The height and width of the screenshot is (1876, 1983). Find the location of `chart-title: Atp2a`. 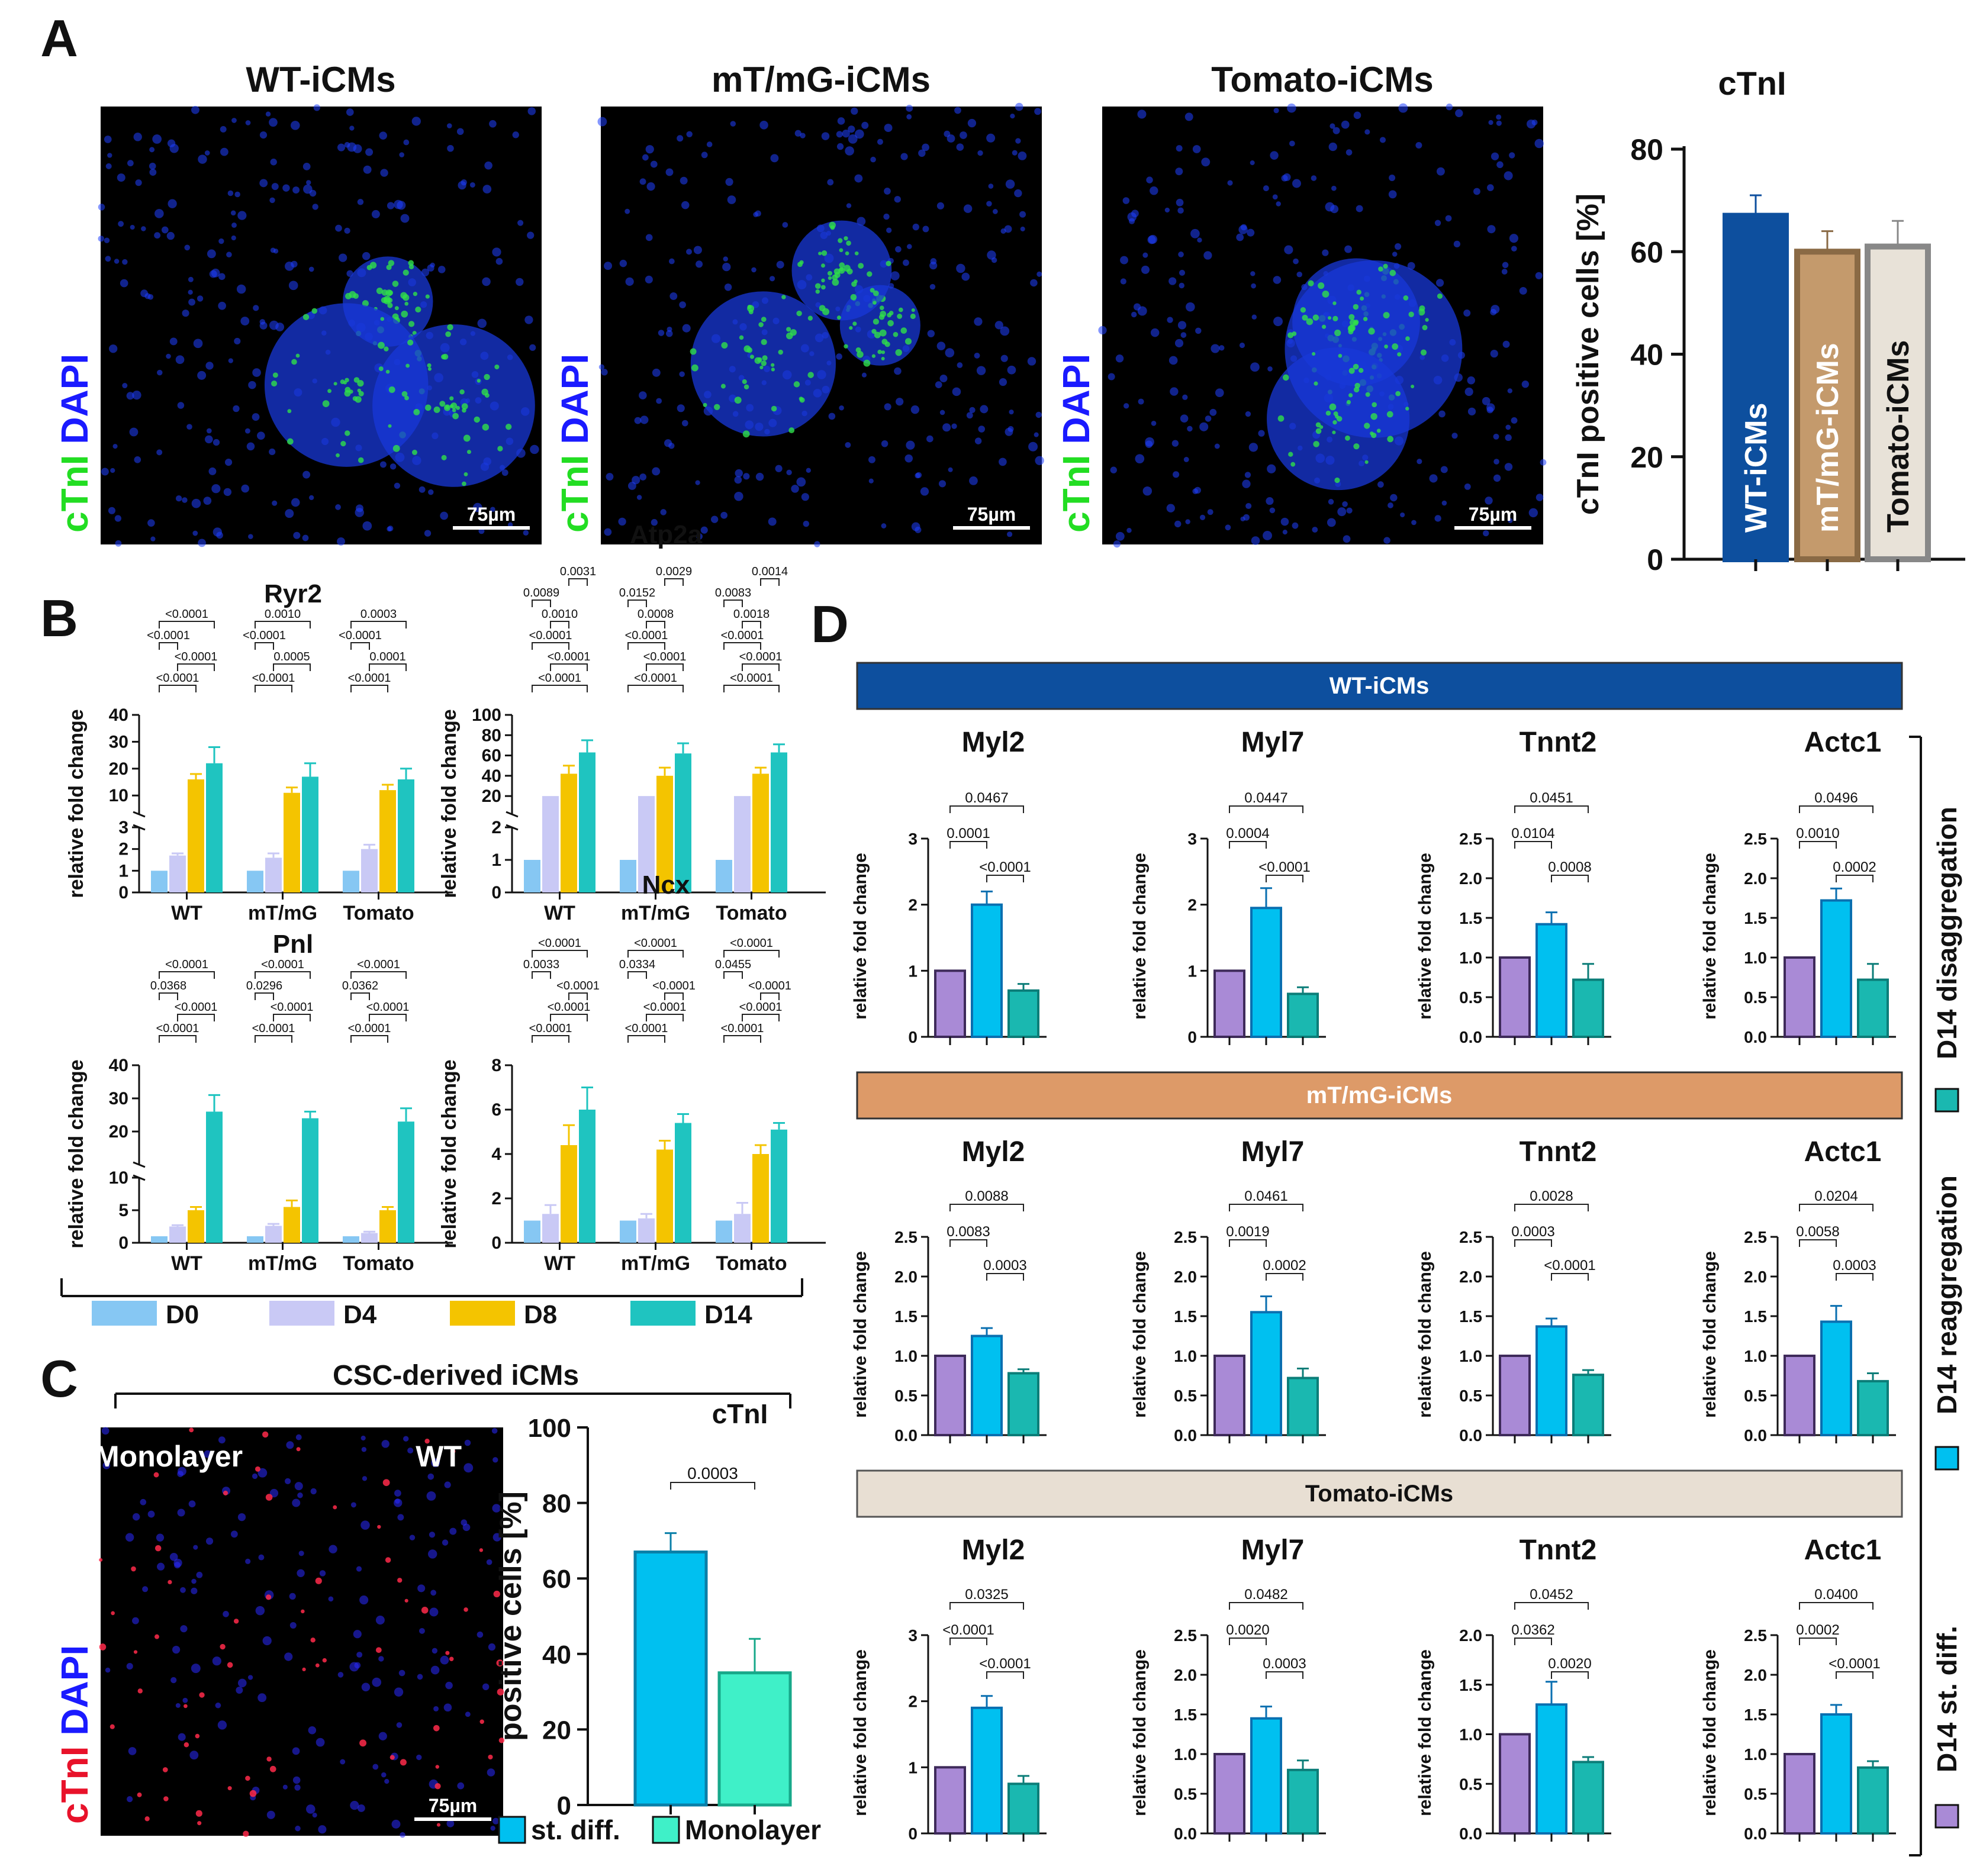

chart-title: Atp2a is located at coordinates (667, 534).